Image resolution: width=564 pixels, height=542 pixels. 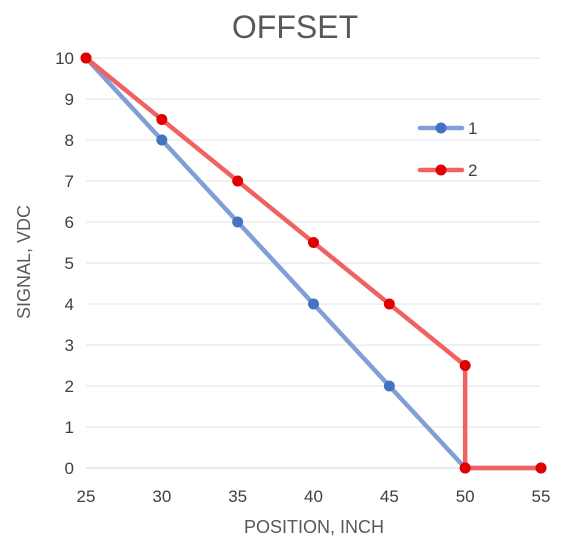 I want to click on y-tick-label: 3, so click(x=69, y=345).